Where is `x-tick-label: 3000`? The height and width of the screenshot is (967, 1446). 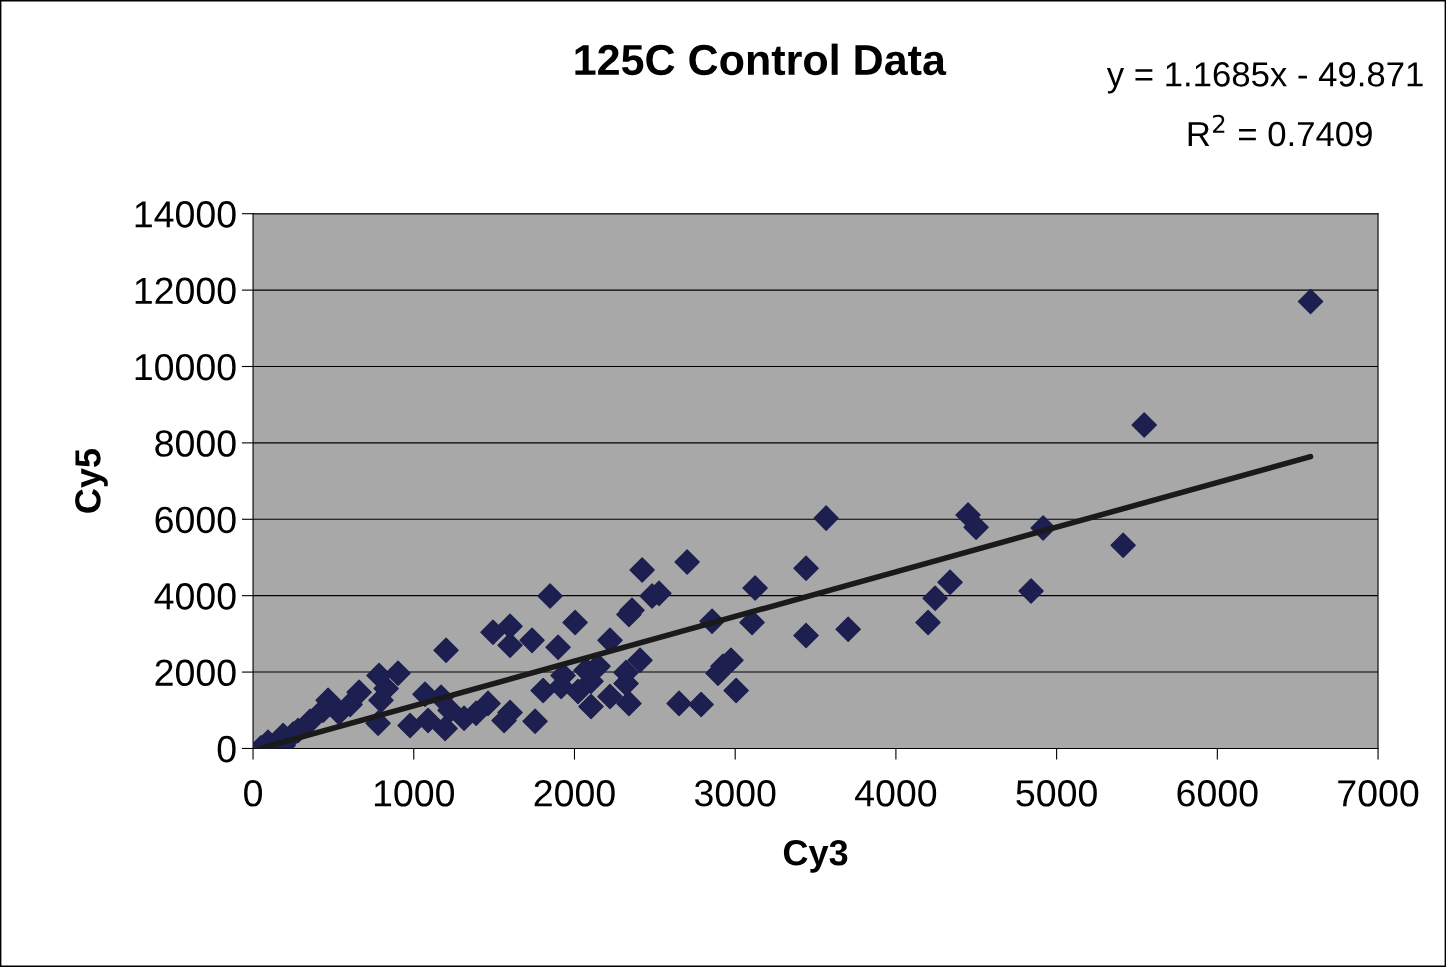
x-tick-label: 3000 is located at coordinates (735, 793).